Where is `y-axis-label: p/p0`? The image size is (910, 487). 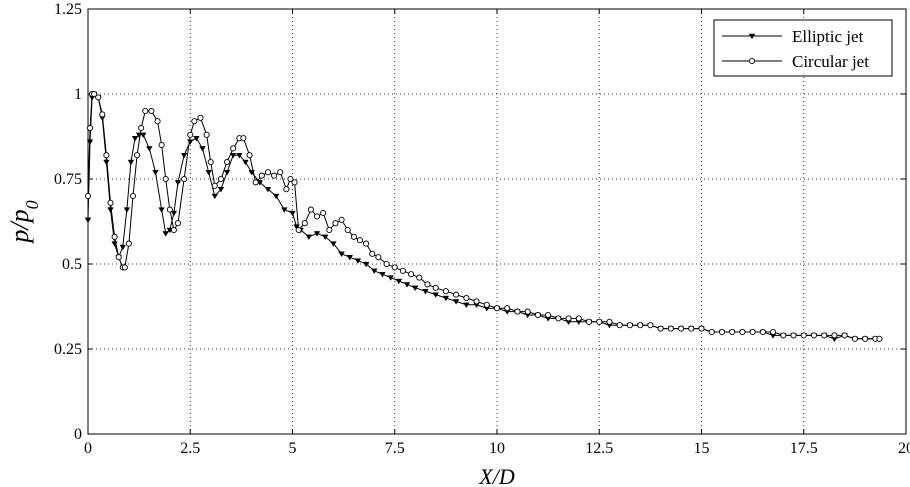 y-axis-label: p/p0 is located at coordinates (23, 222).